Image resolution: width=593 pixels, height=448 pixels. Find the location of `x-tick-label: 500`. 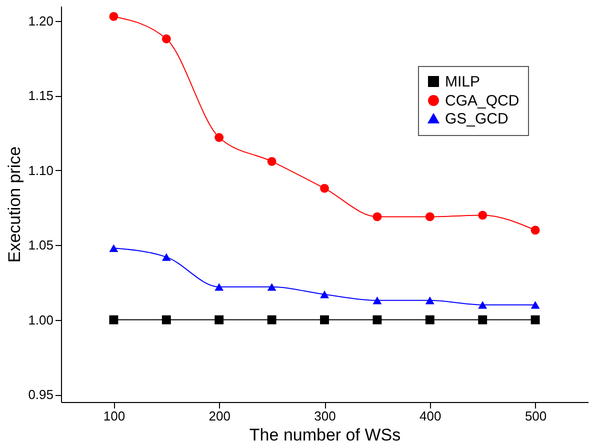

x-tick-label: 500 is located at coordinates (535, 416).